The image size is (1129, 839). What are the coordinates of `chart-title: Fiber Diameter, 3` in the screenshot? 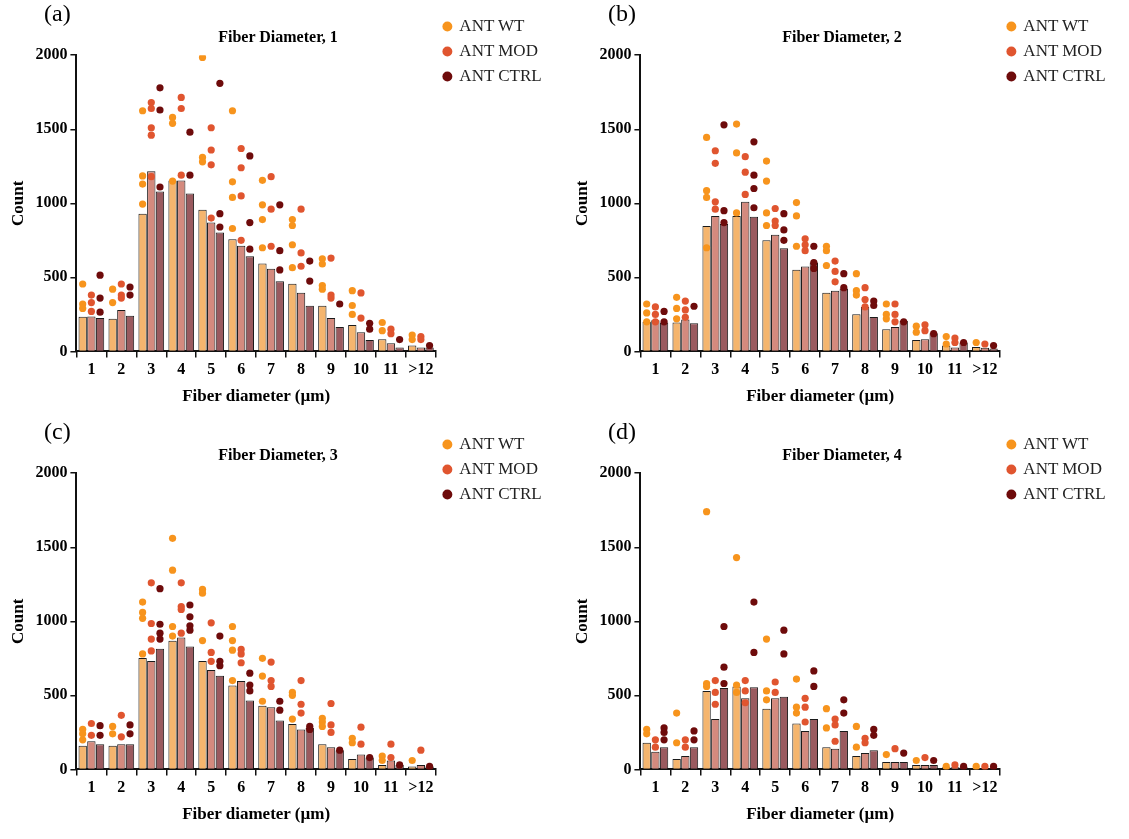 It's located at (278, 454).